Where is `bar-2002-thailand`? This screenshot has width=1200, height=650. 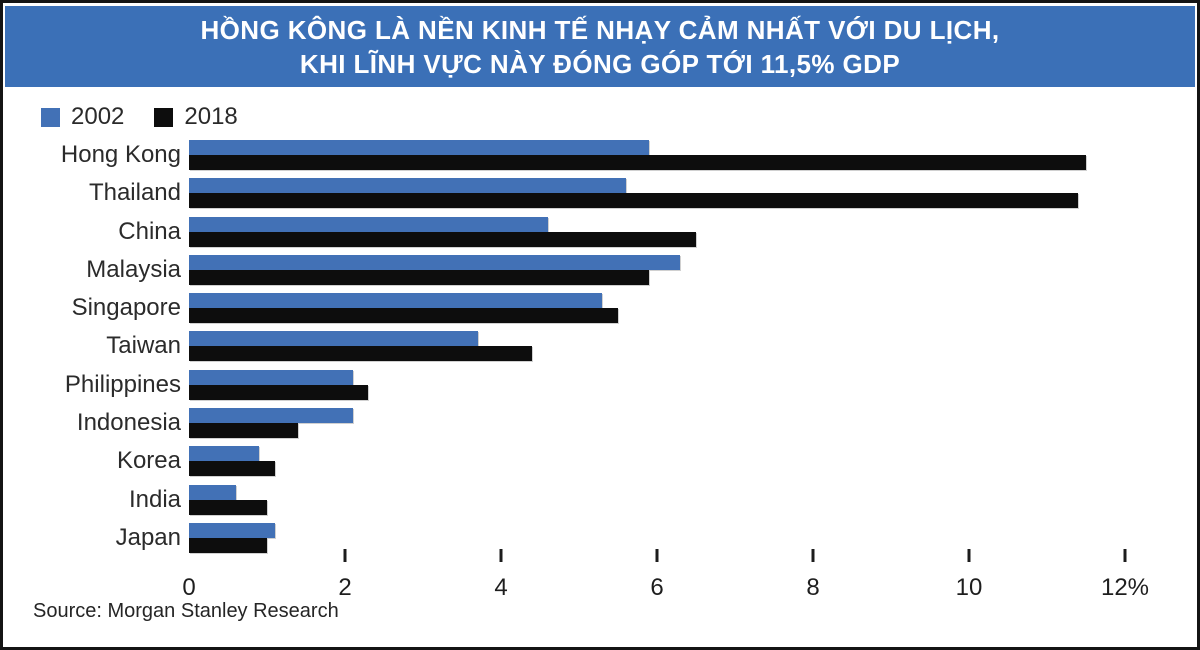 bar-2002-thailand is located at coordinates (407, 186).